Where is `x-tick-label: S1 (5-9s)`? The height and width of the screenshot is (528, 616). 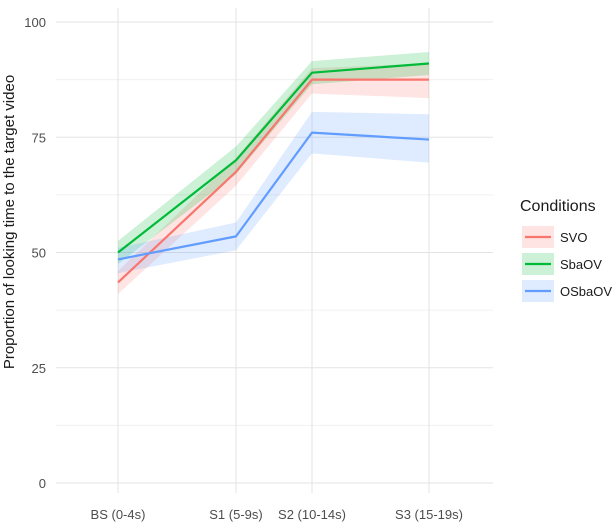
x-tick-label: S1 (5-9s) is located at coordinates (235, 514).